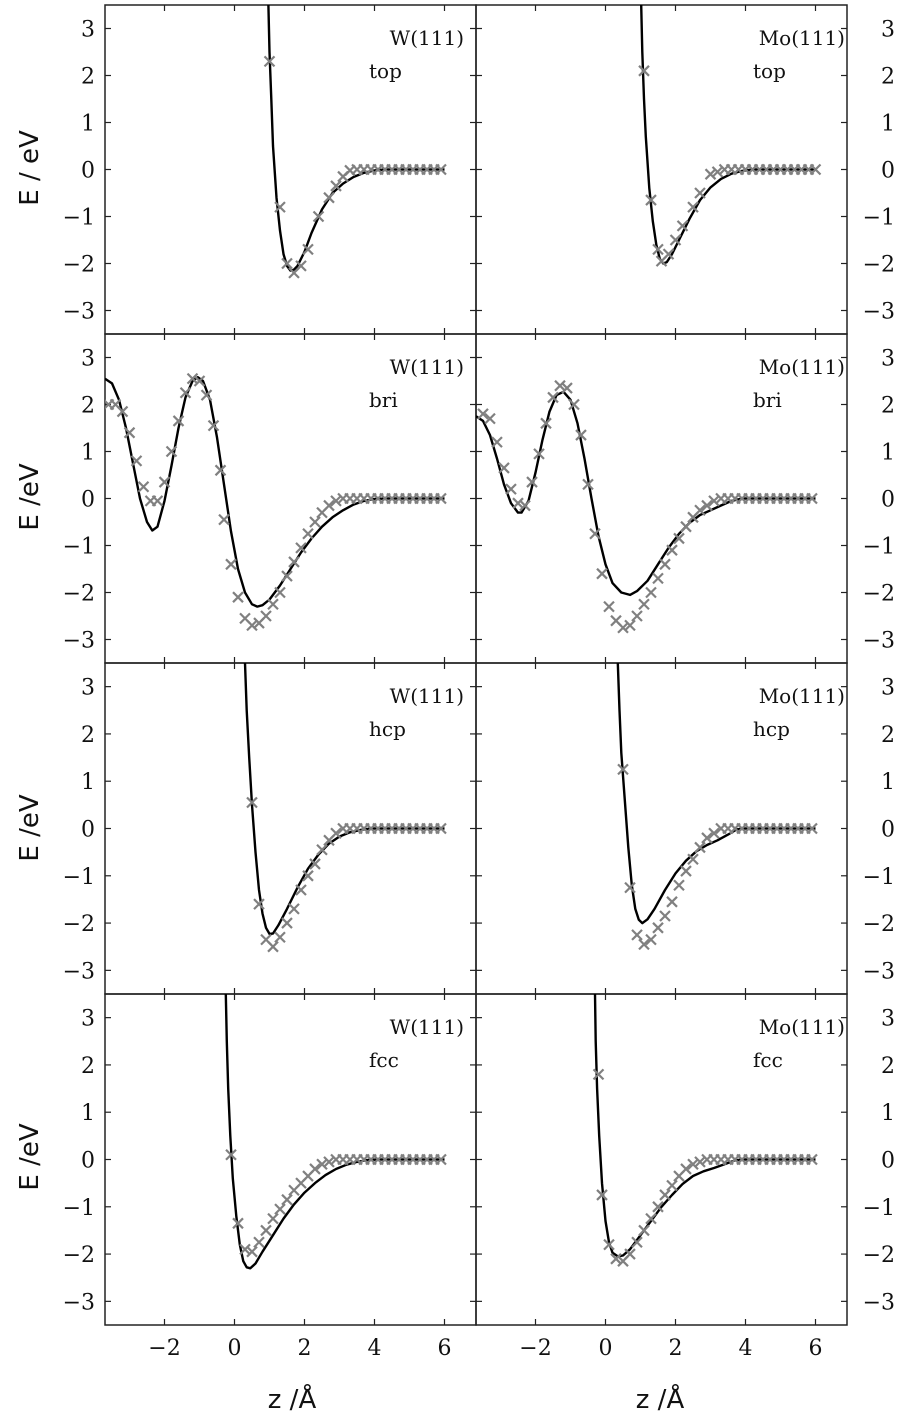 This screenshot has width=902, height=1418. I want to click on y-tick-label: 2, so click(88, 77).